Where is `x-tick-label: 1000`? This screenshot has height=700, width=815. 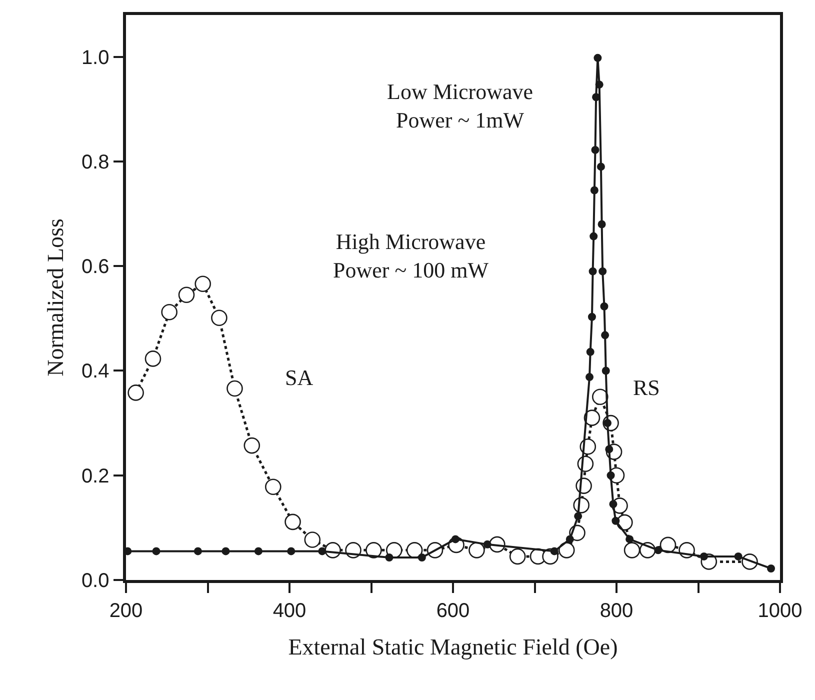 x-tick-label: 1000 is located at coordinates (780, 611).